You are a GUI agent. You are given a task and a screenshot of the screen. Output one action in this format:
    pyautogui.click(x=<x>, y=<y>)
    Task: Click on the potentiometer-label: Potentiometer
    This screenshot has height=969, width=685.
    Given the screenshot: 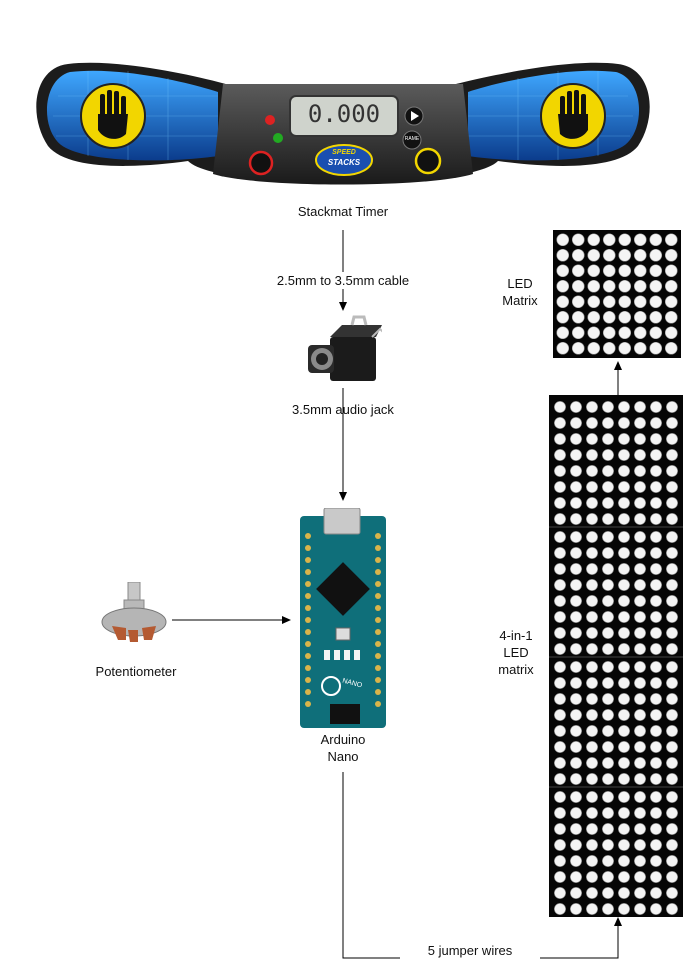 What is the action you would take?
    pyautogui.click(x=136, y=671)
    